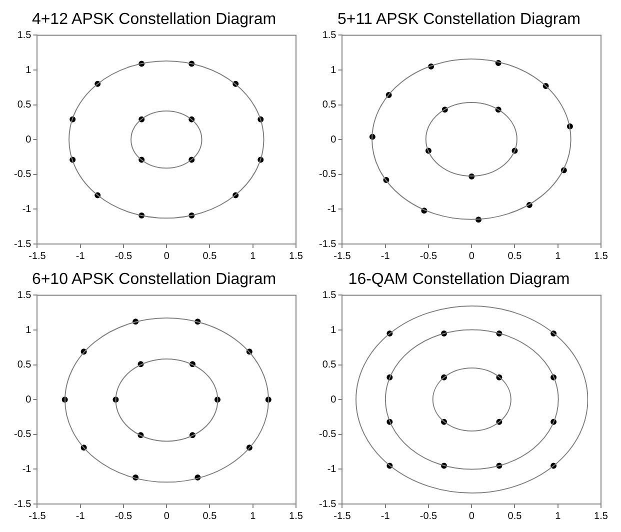  What do you see at coordinates (154, 279) in the screenshot?
I see `chart-title: 6+10 APSK Constellation Diagram` at bounding box center [154, 279].